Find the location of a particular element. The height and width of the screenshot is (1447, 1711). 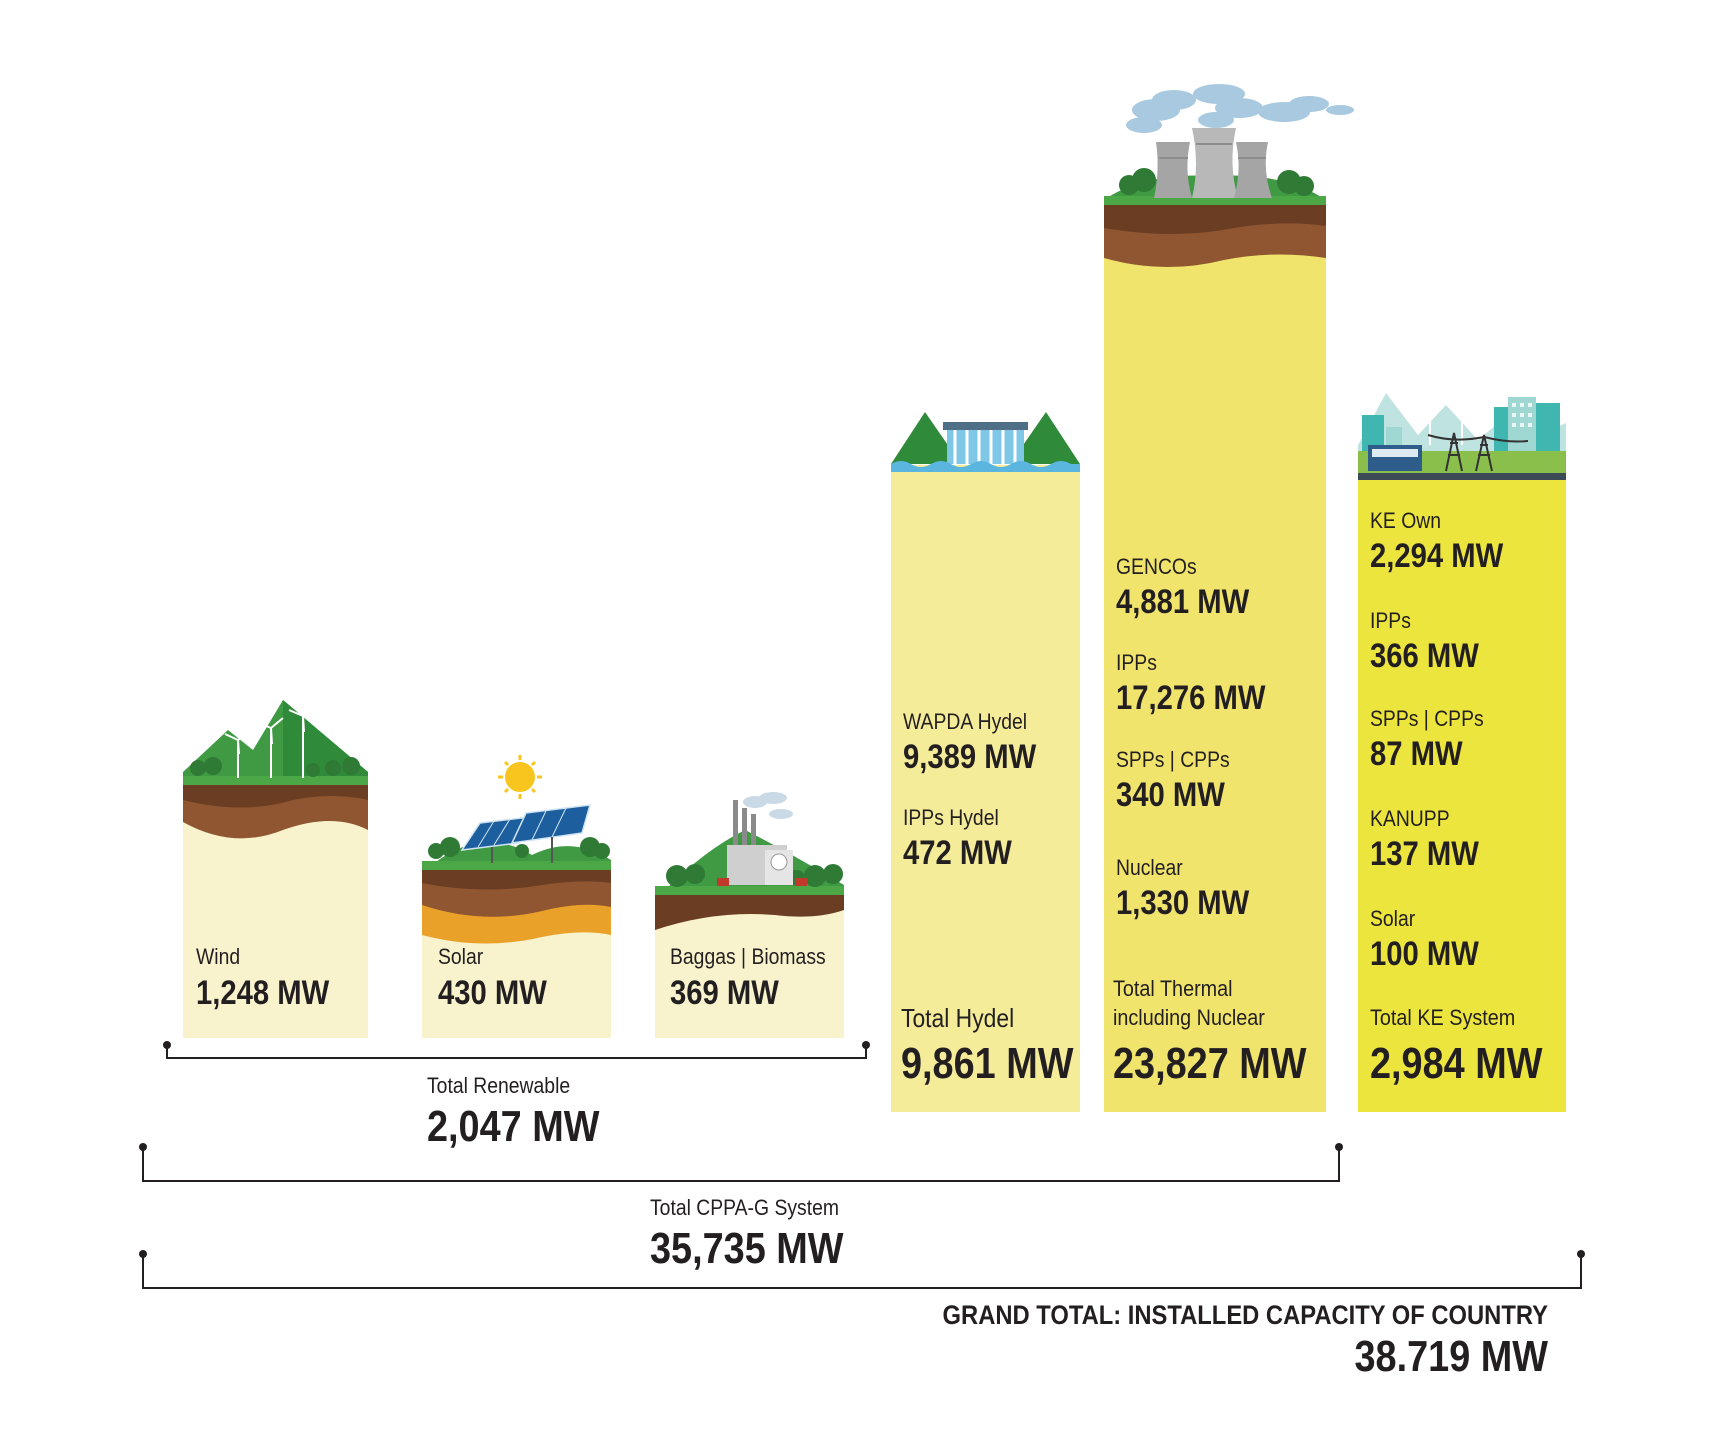

bar-ke is located at coordinates (1462, 801).